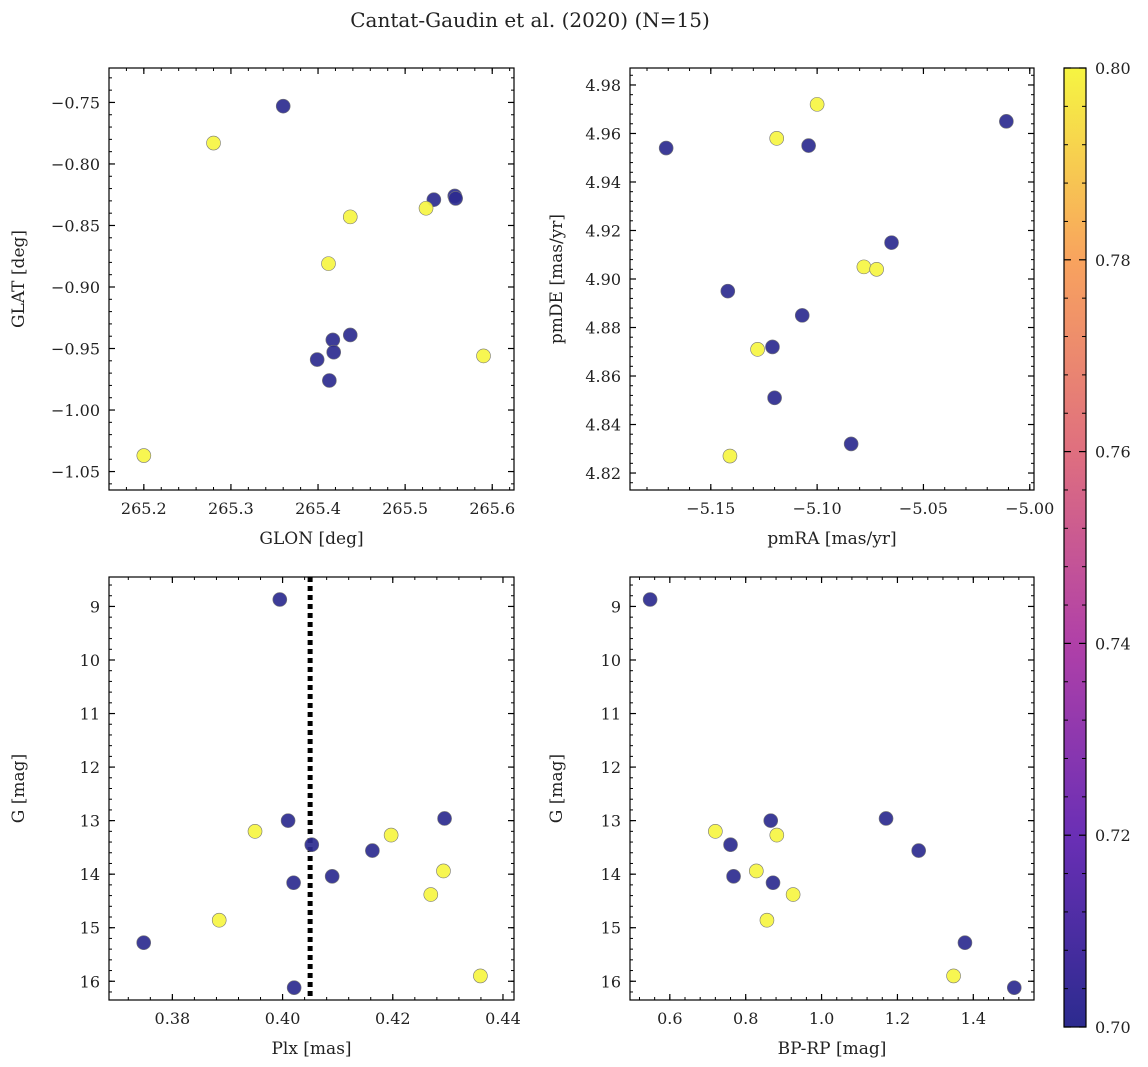 Image resolution: width=1148 pixels, height=1067 pixels. Describe the element at coordinates (1113, 452) in the screenshot. I see `colorbar-tick-label: 0.76` at that location.